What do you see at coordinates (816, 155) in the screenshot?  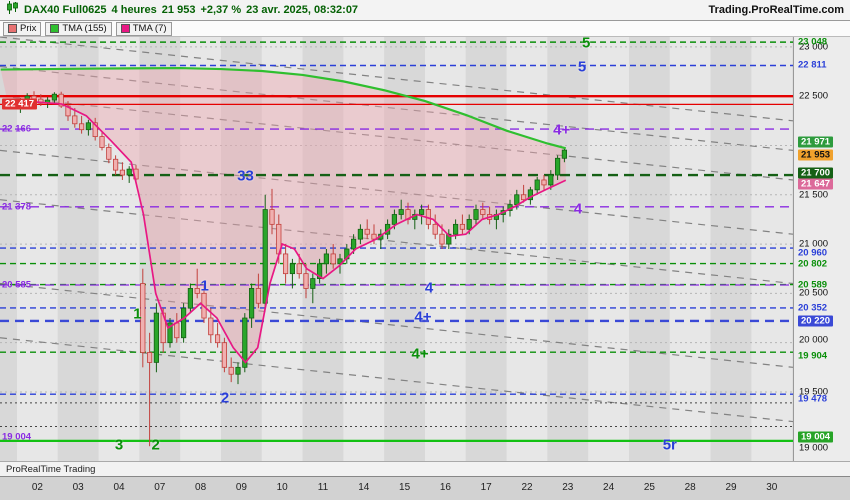 I see `price-level-label: 21 953` at bounding box center [816, 155].